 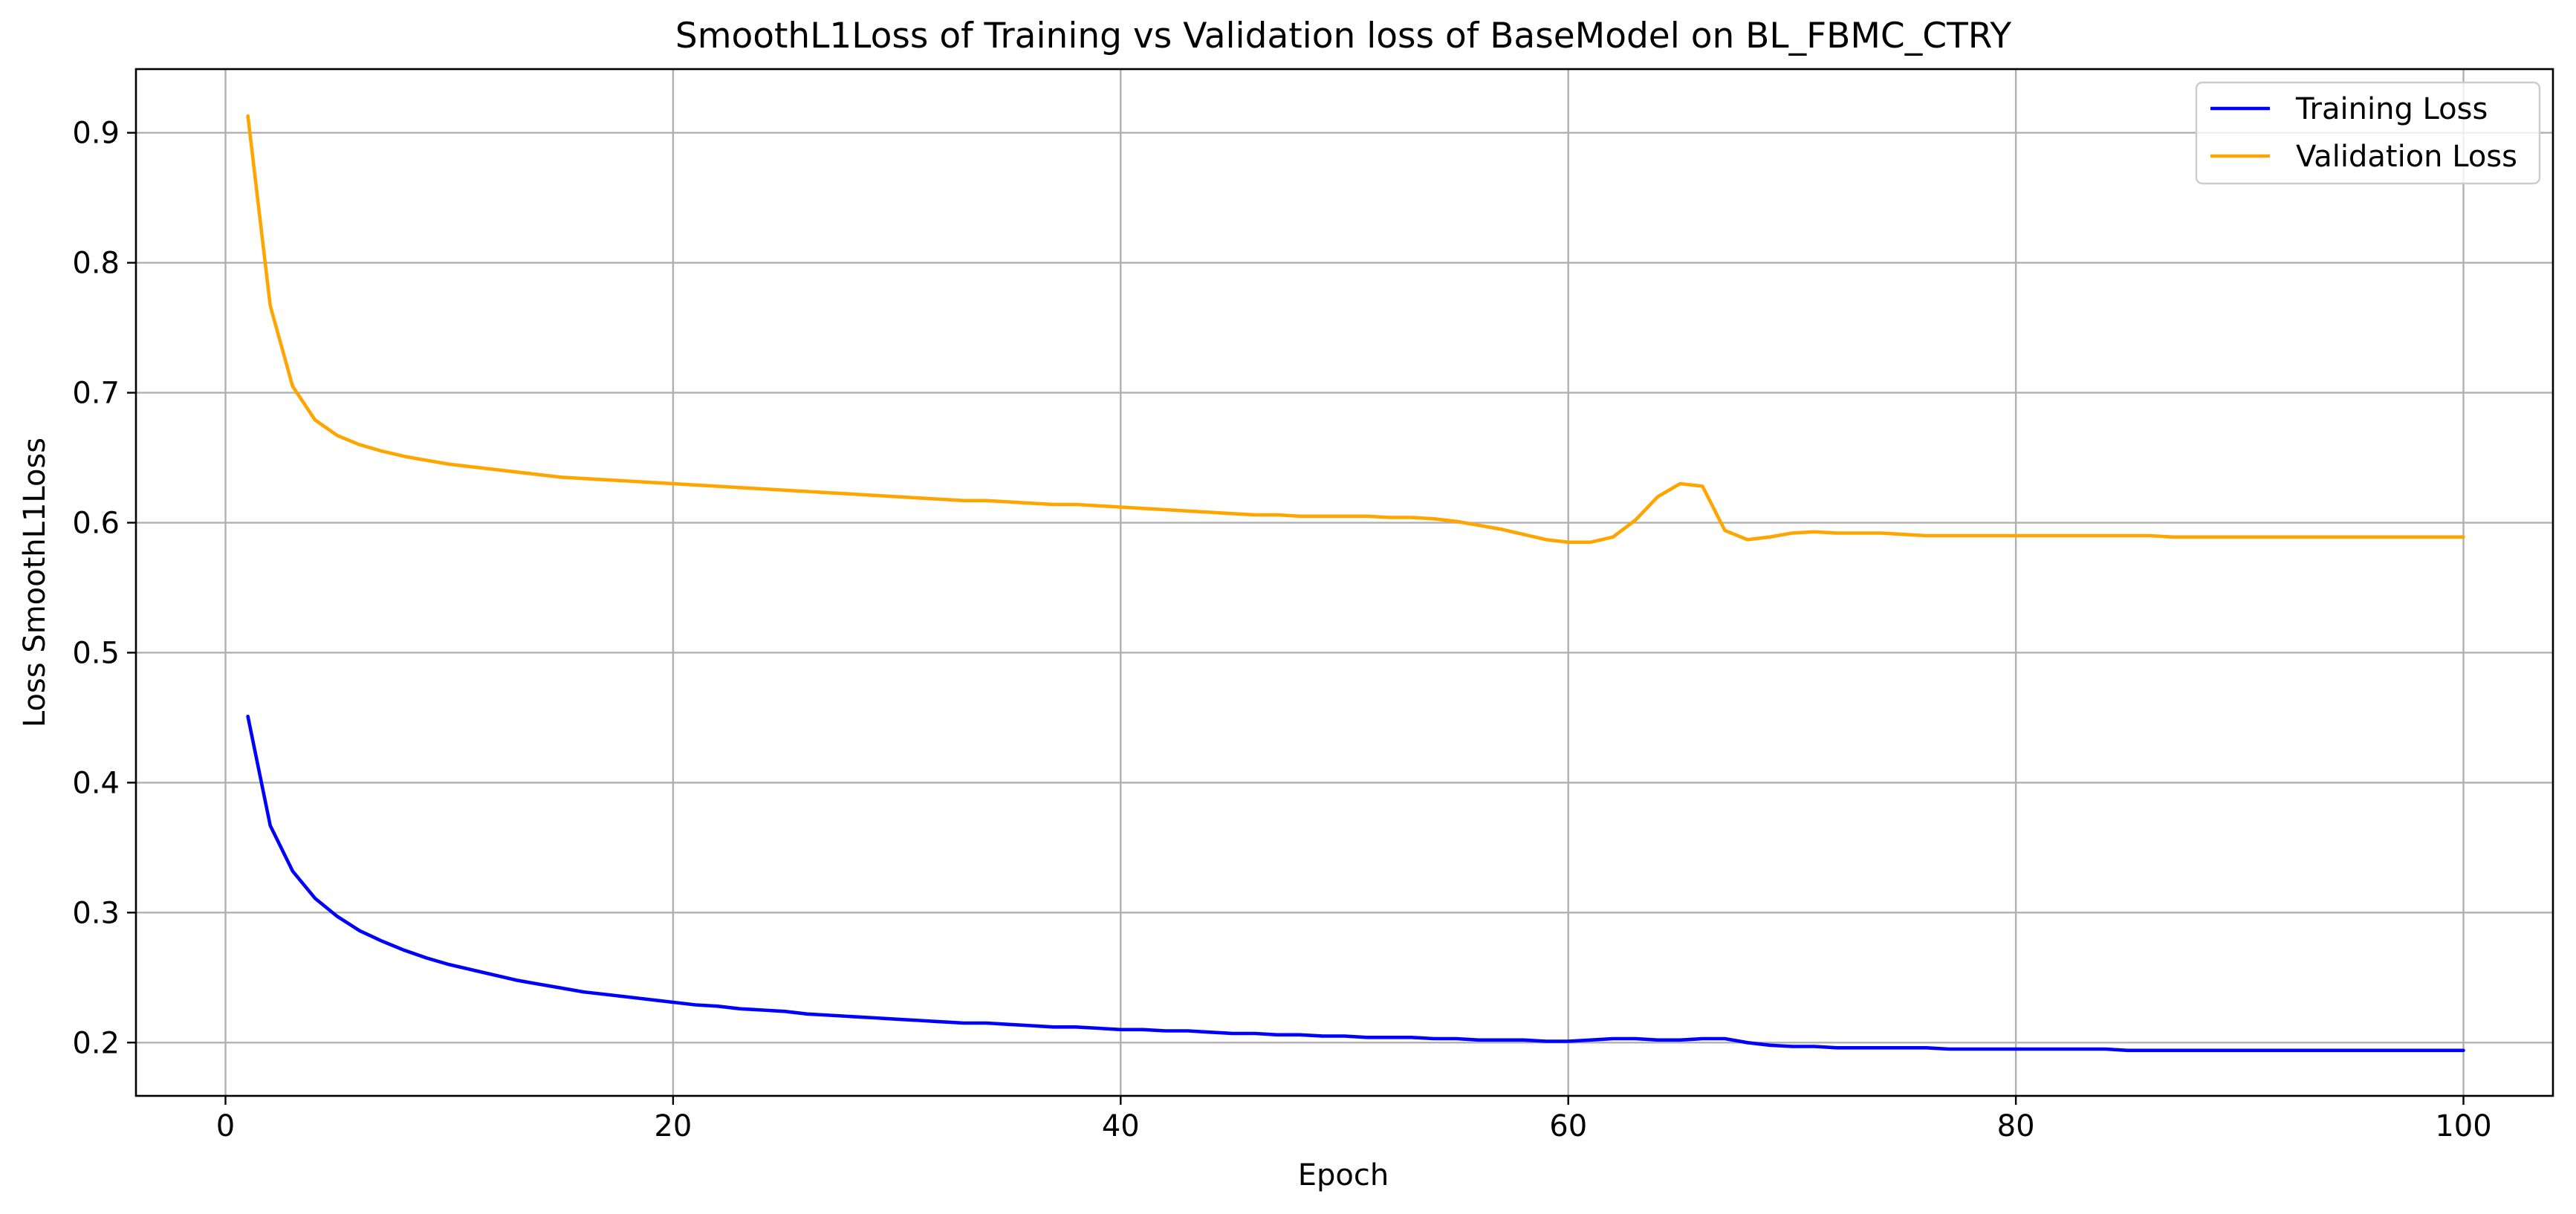 I want to click on y-tick-label: 0.3, so click(x=96, y=913).